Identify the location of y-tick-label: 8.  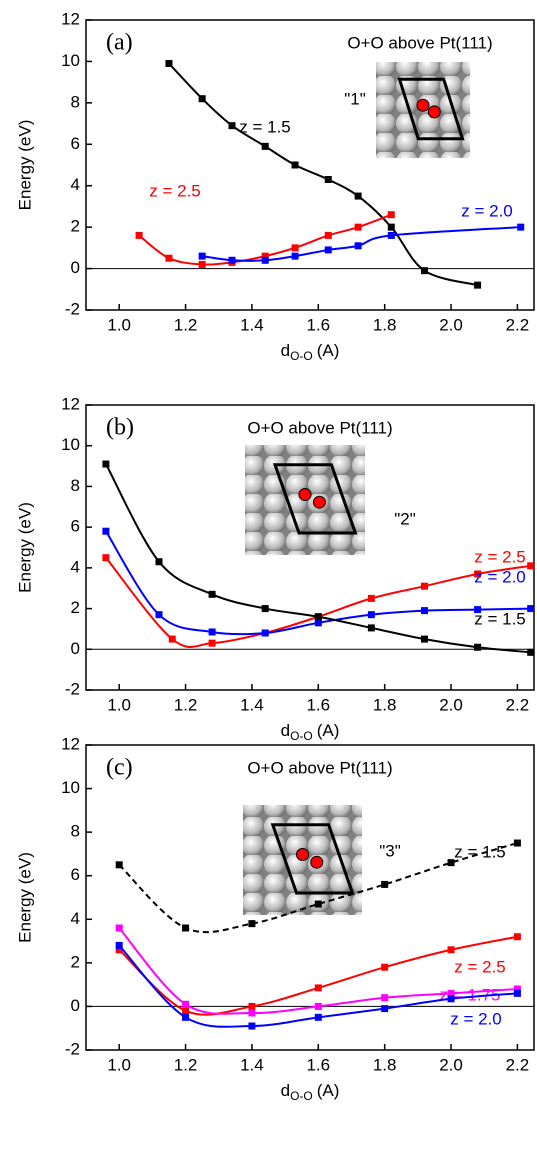
(75, 485).